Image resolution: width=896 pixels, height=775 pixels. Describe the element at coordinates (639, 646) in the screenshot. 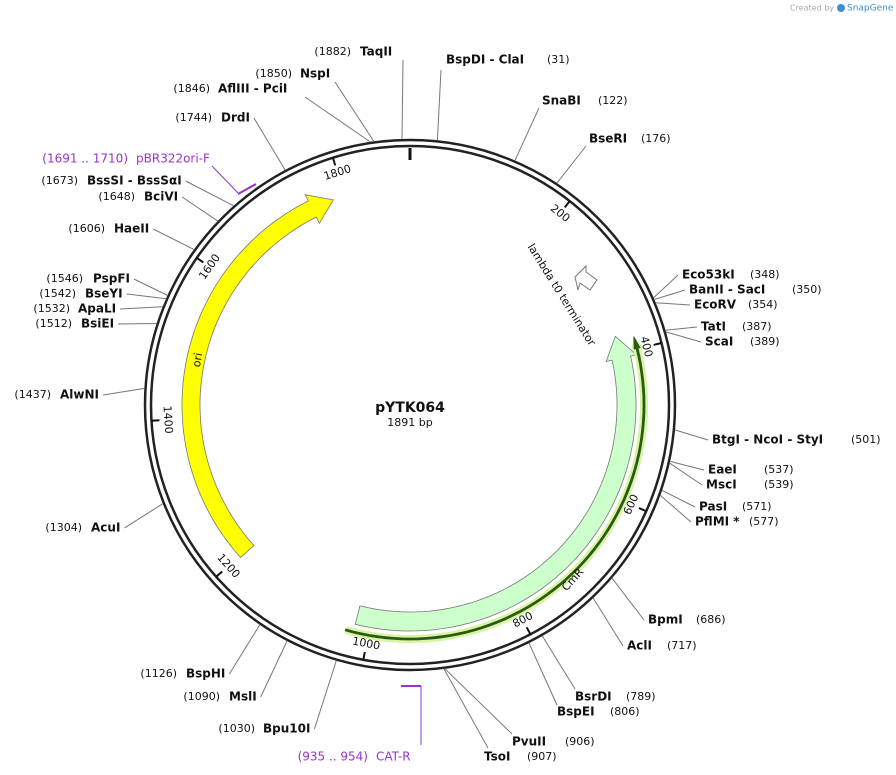

I see `site-name: AclI` at that location.